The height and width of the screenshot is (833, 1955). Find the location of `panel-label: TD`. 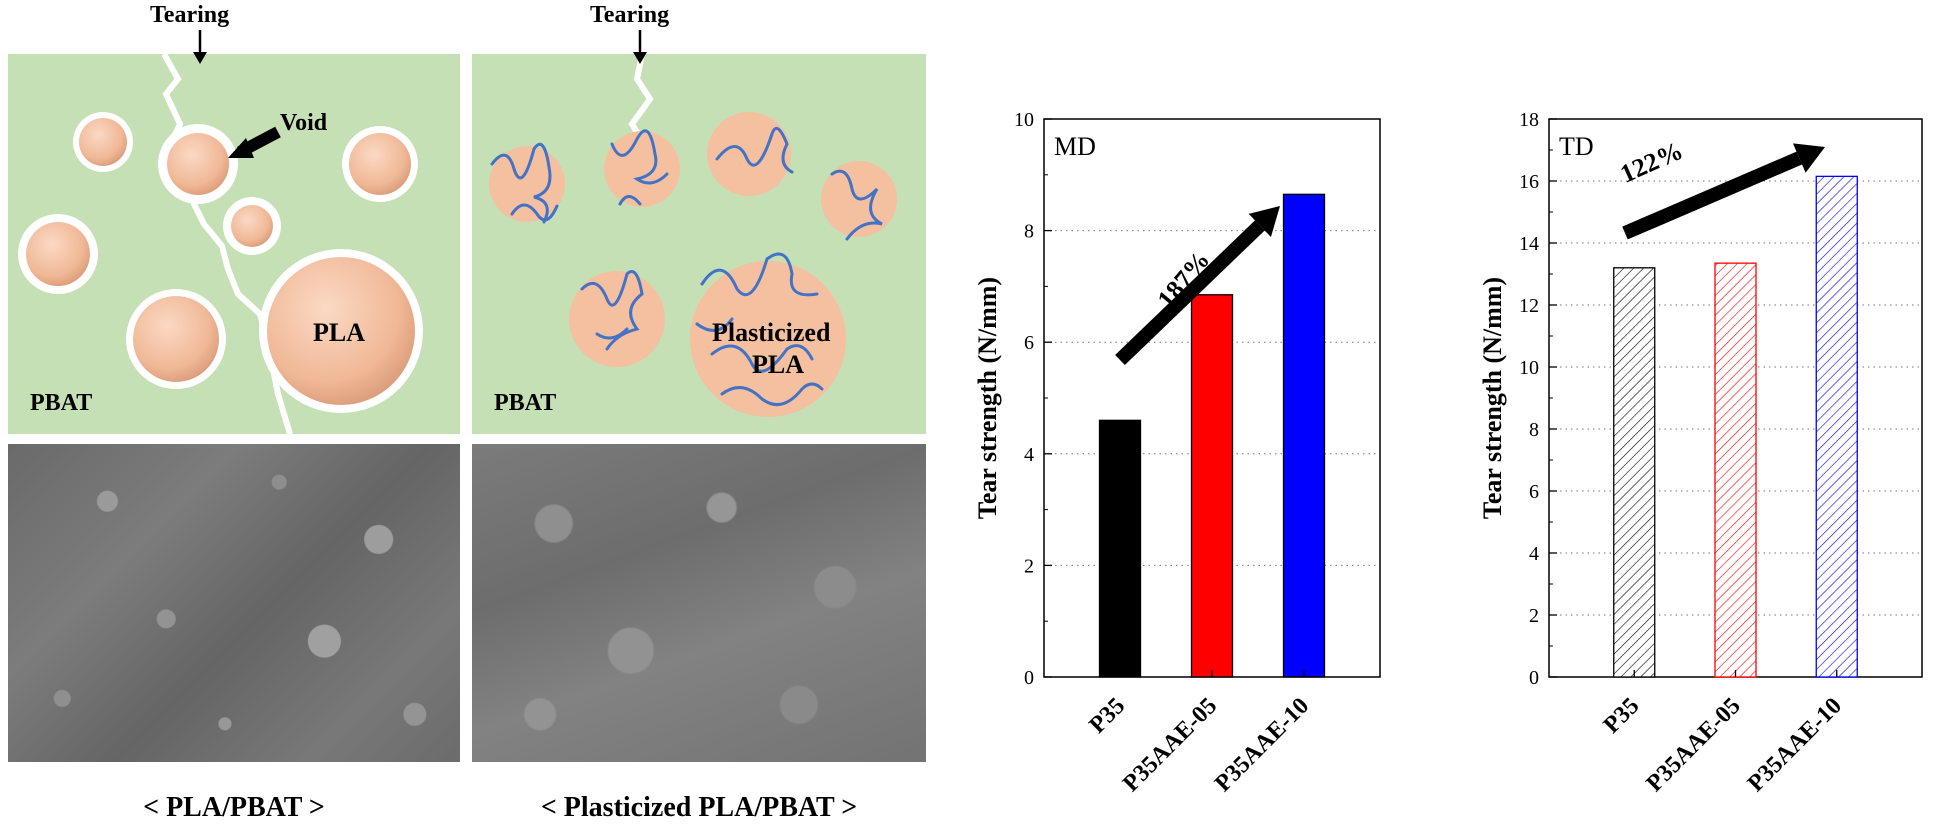

panel-label: TD is located at coordinates (1576, 146).